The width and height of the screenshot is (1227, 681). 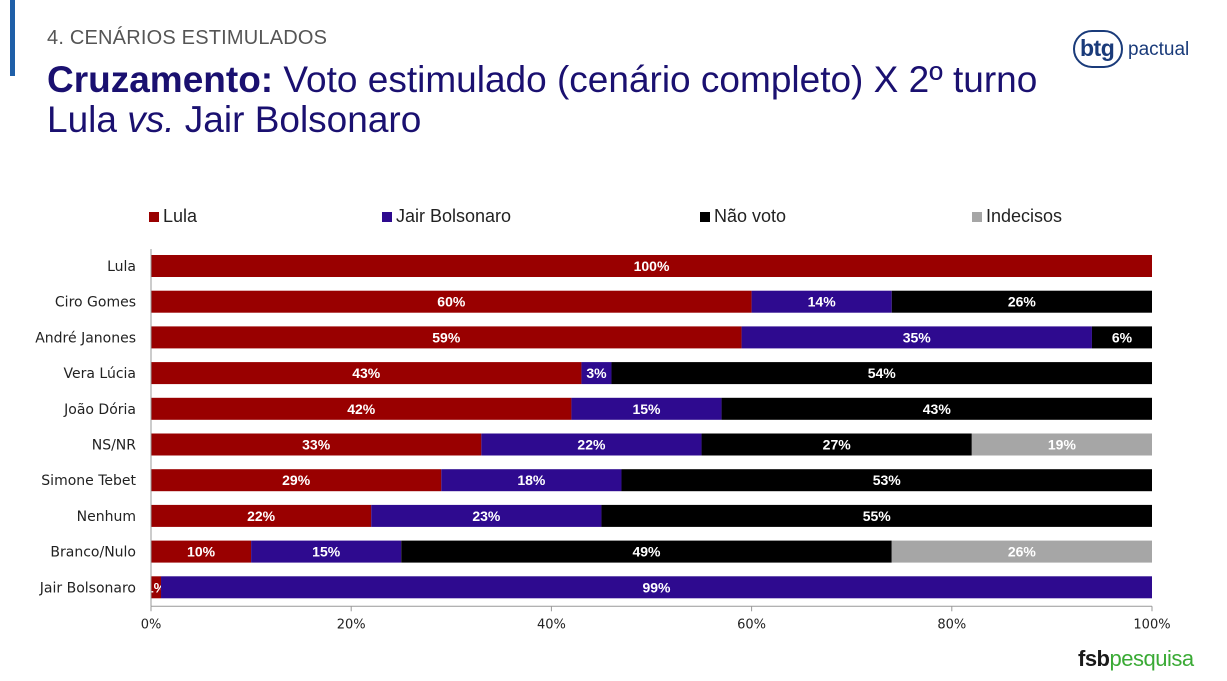 I want to click on category-label: Vera Lúcia, so click(x=100, y=374).